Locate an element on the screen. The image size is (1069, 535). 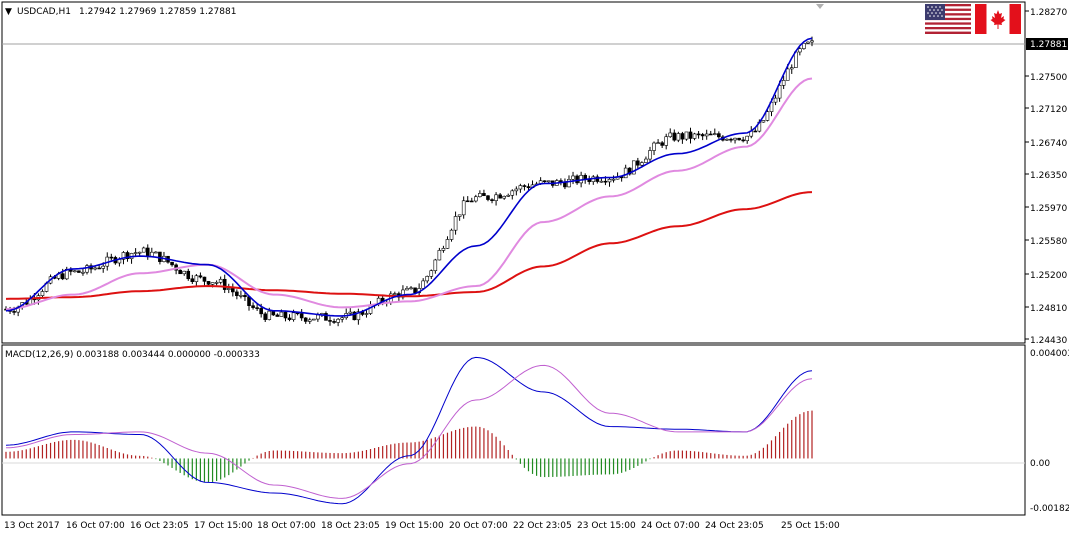
ohlc-label: 1.27942 1.27969 1.27859 1.27881 is located at coordinates (157, 12).